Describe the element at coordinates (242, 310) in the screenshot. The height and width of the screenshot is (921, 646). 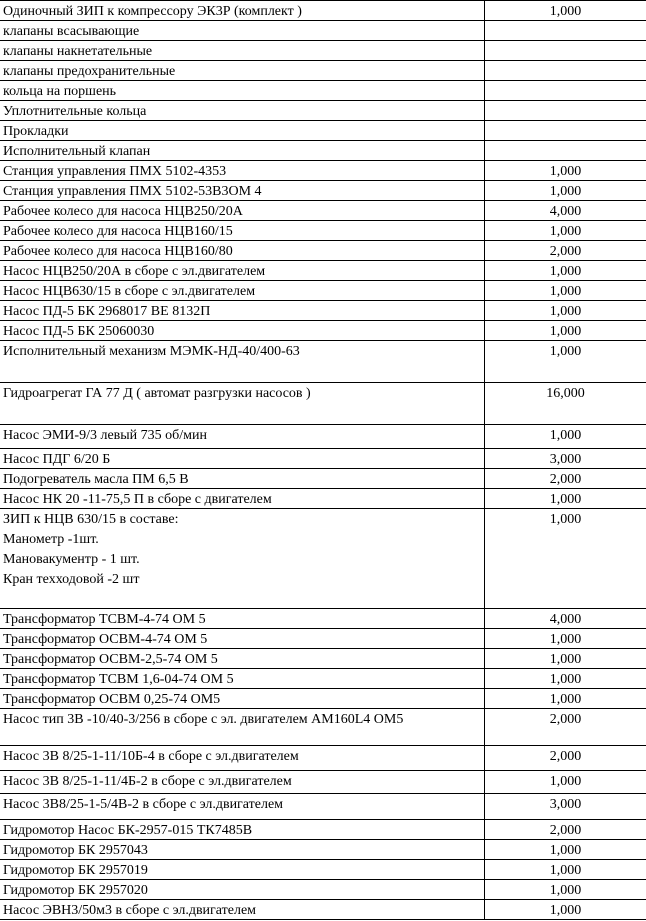
I see `item-name-cell: Насос ПД-5 БК 2968017 ВЕ 8132П` at that location.